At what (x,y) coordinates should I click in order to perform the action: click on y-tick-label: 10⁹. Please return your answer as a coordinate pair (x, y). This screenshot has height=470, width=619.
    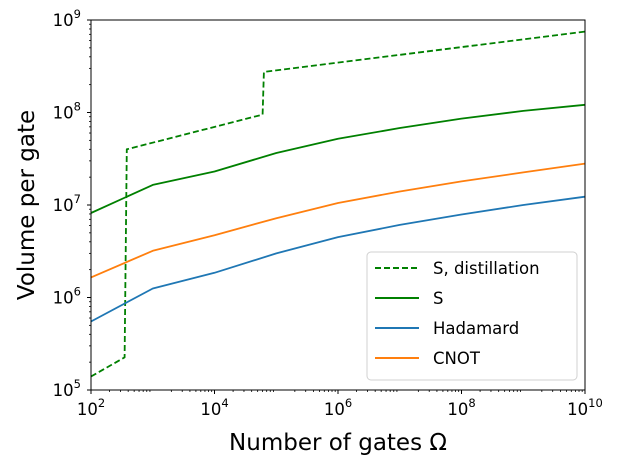
    Looking at the image, I should click on (67, 18).